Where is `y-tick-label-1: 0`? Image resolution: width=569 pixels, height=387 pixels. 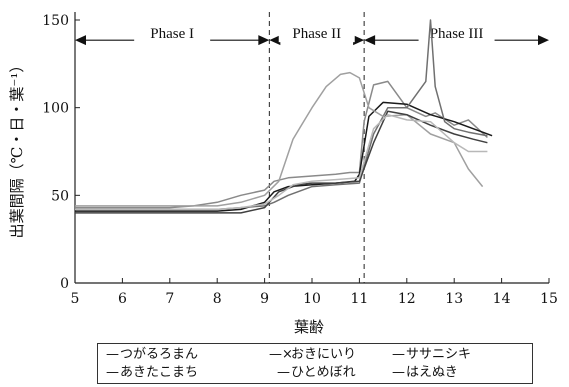
y-tick-label-1: 0 is located at coordinates (64, 284).